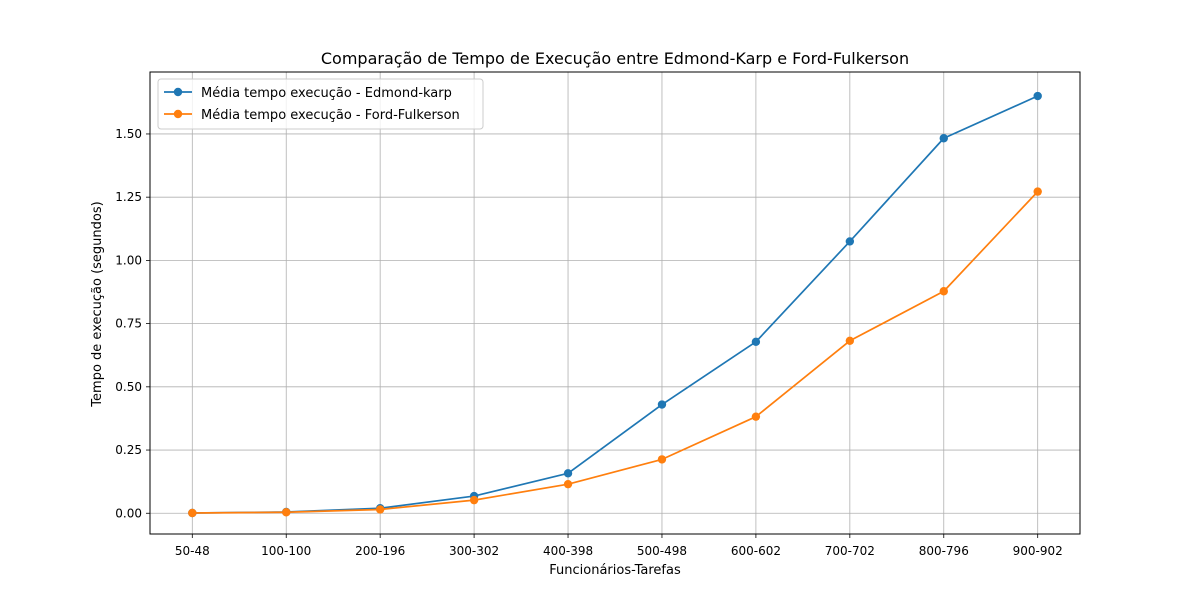  I want to click on y-axis-label: Tempo de execução (segundos), so click(97, 304).